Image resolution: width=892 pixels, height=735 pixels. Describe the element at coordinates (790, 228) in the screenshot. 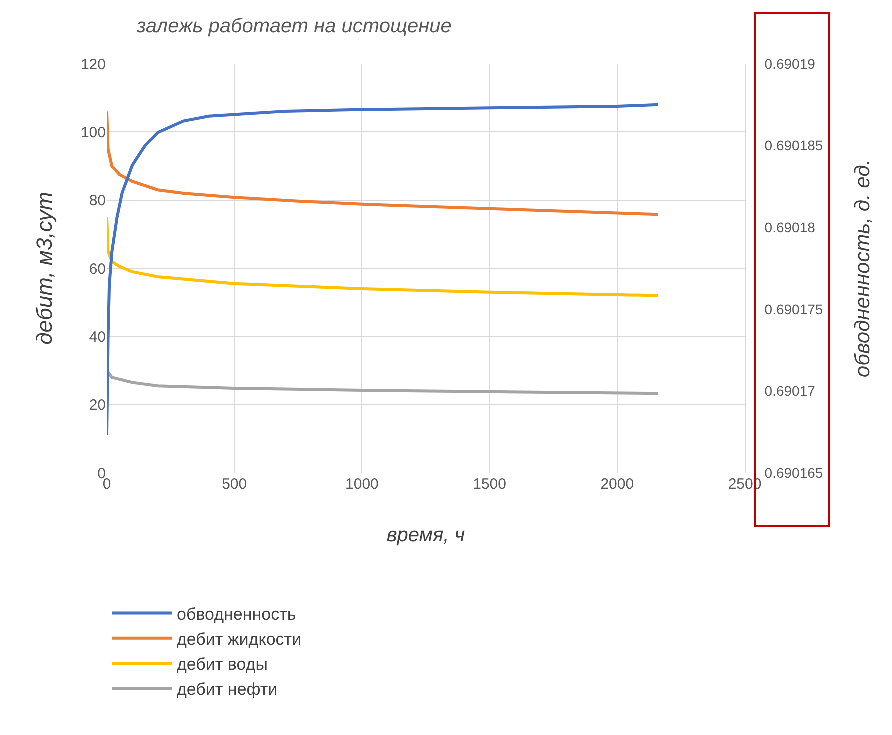

I see `y2-tick-label: 0.69018` at that location.